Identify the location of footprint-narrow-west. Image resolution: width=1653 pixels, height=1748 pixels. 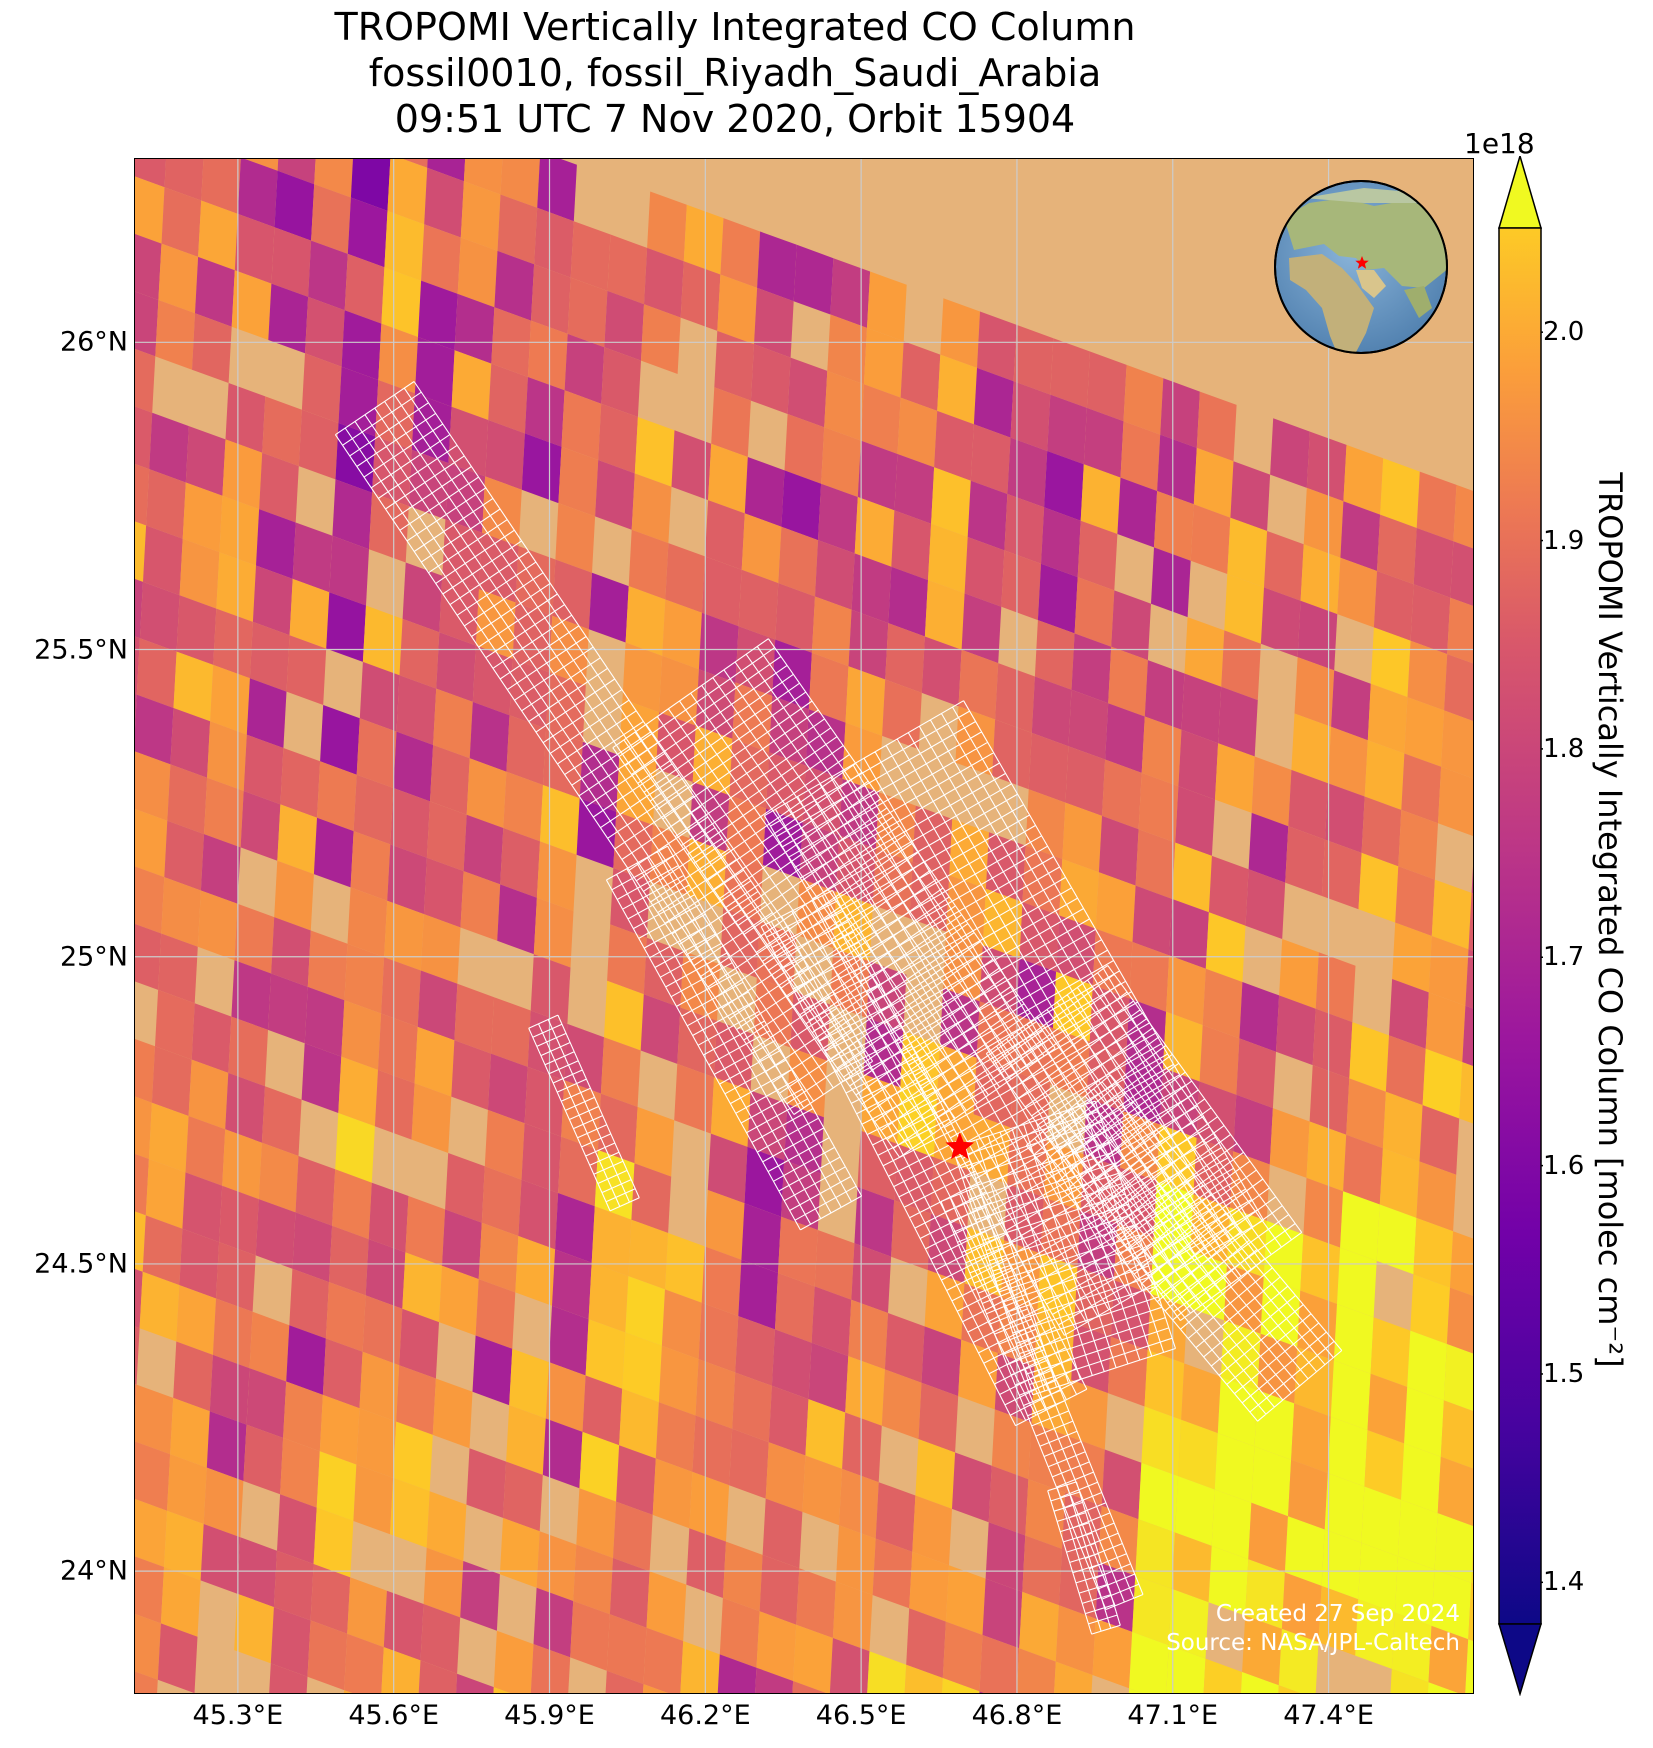
(584, 1113).